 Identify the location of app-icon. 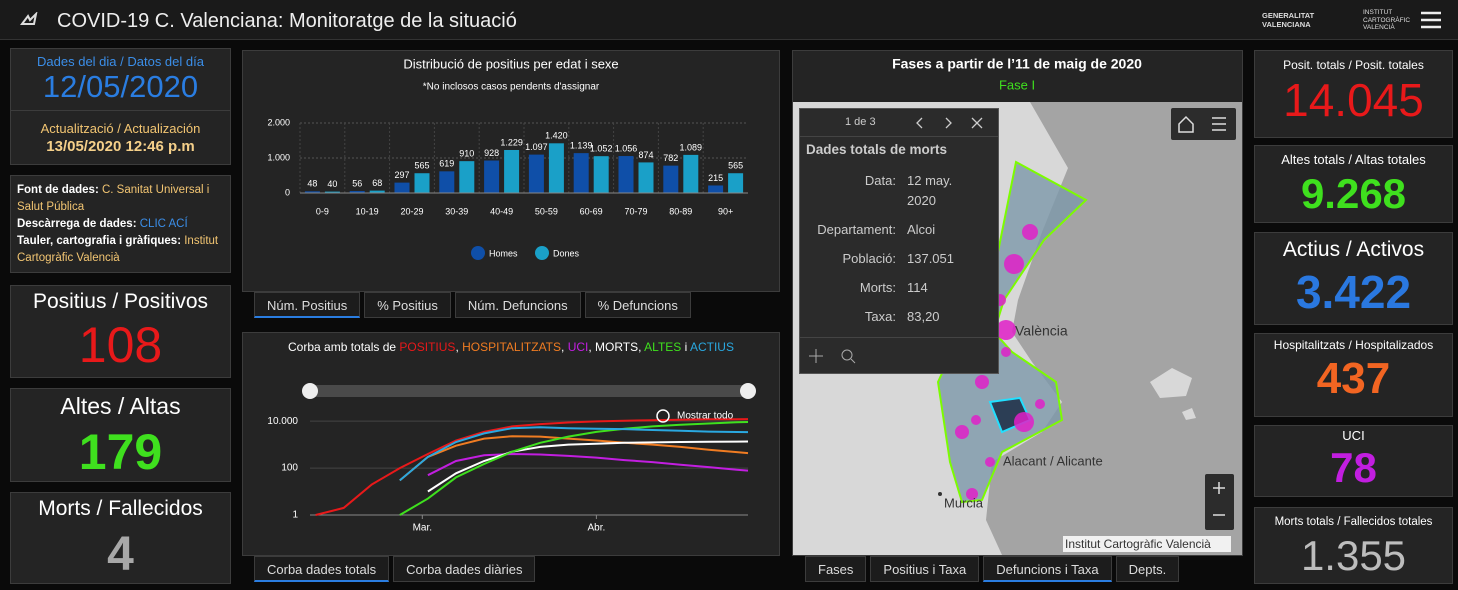
(29, 18).